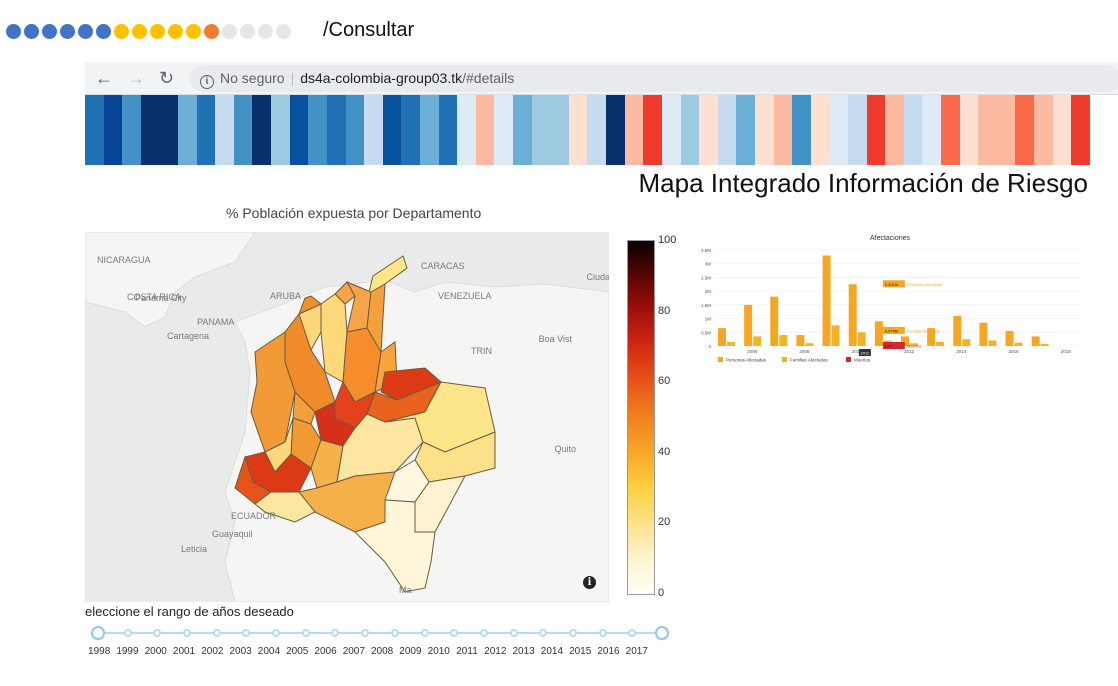 This screenshot has width=1118, height=686. Describe the element at coordinates (708, 291) in the screenshot. I see `y-tick-label: 2M` at that location.